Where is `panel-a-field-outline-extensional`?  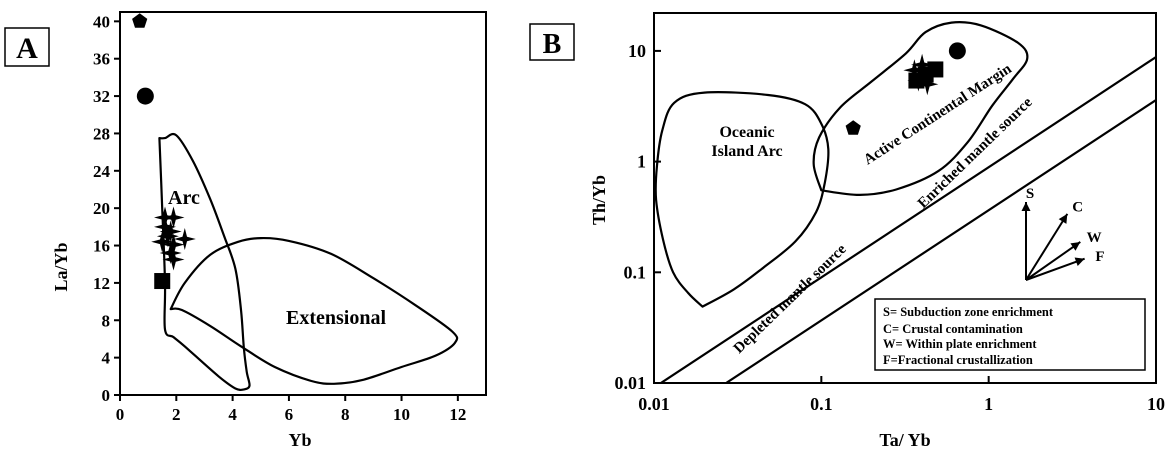
panel-a-field-outline-extensional is located at coordinates (314, 310).